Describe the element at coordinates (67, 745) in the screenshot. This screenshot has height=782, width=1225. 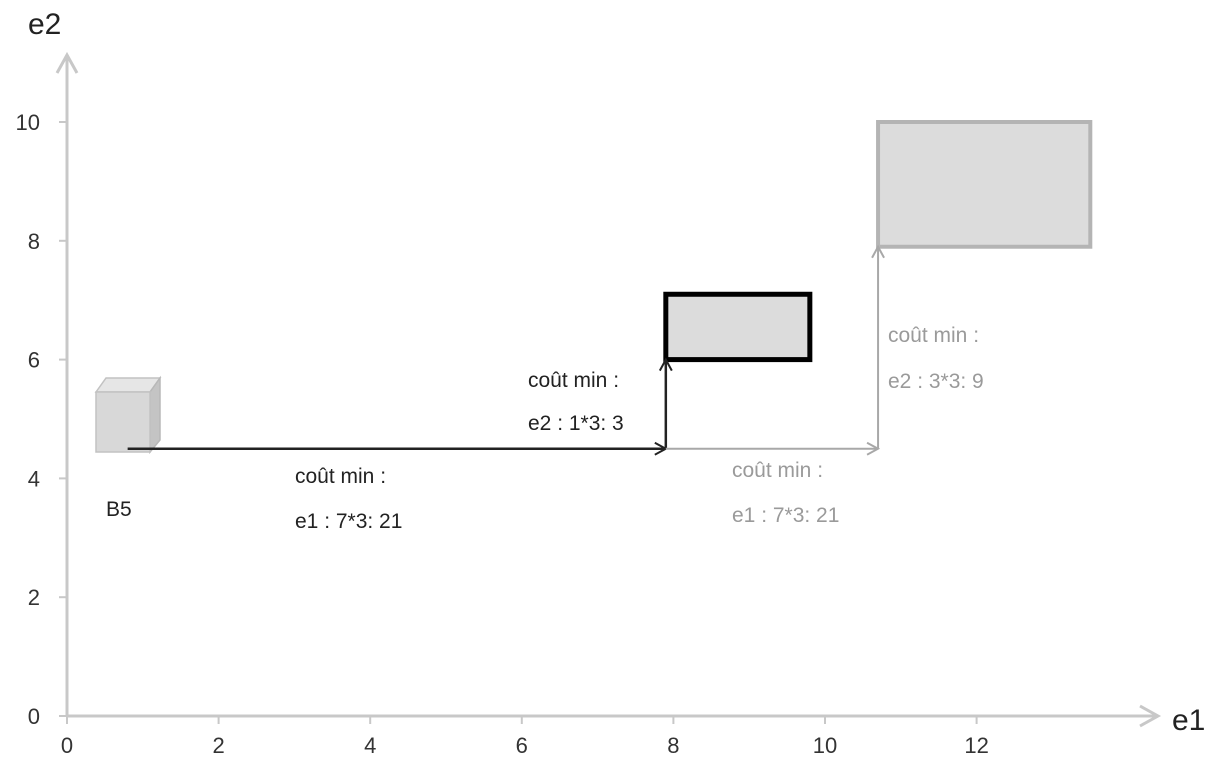
I see `x-tick-label: 0` at that location.